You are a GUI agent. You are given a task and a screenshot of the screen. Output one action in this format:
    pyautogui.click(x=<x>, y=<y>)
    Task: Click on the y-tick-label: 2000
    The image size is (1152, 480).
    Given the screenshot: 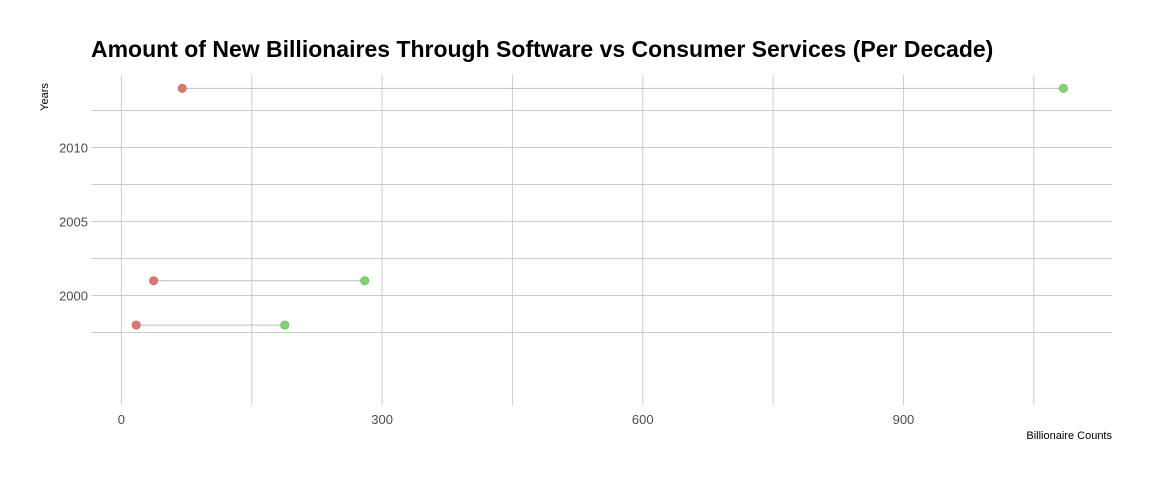 What is the action you would take?
    pyautogui.click(x=73, y=295)
    